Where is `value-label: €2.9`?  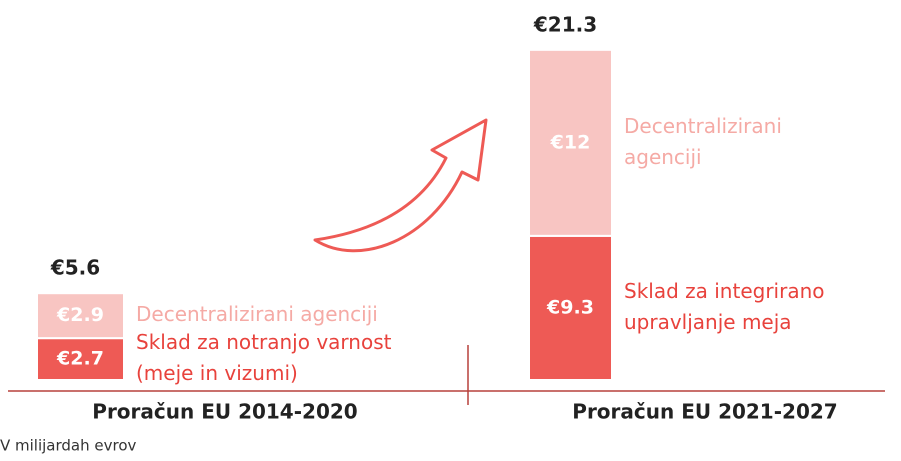
value-label: €2.9 is located at coordinates (80, 315).